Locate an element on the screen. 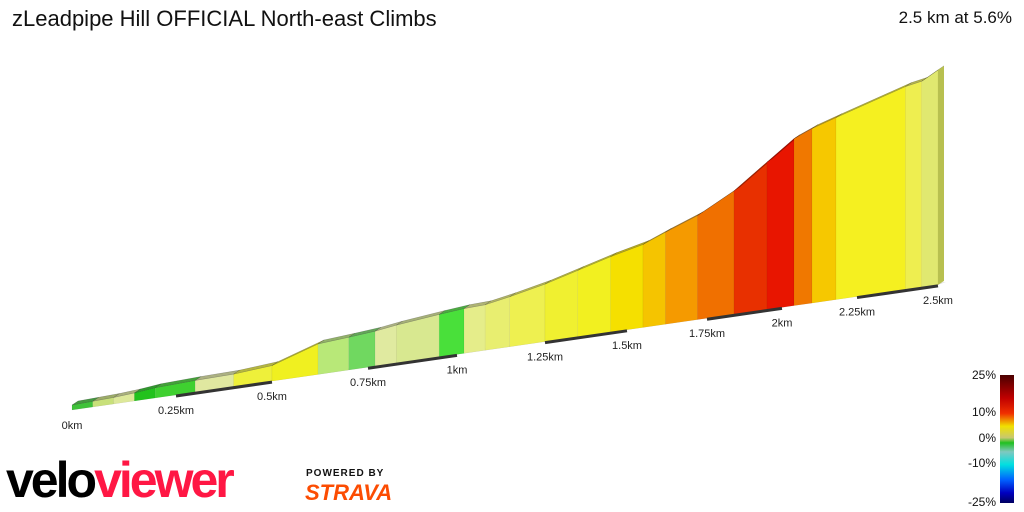 The width and height of the screenshot is (1024, 512). x-tick-label: 1.25km is located at coordinates (545, 358).